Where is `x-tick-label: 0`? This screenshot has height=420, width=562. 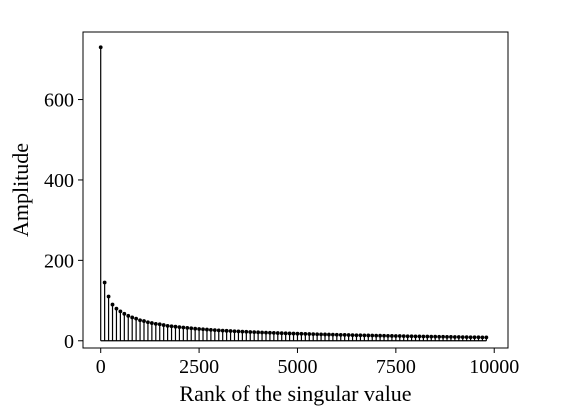
x-tick-label: 0 is located at coordinates (101, 367).